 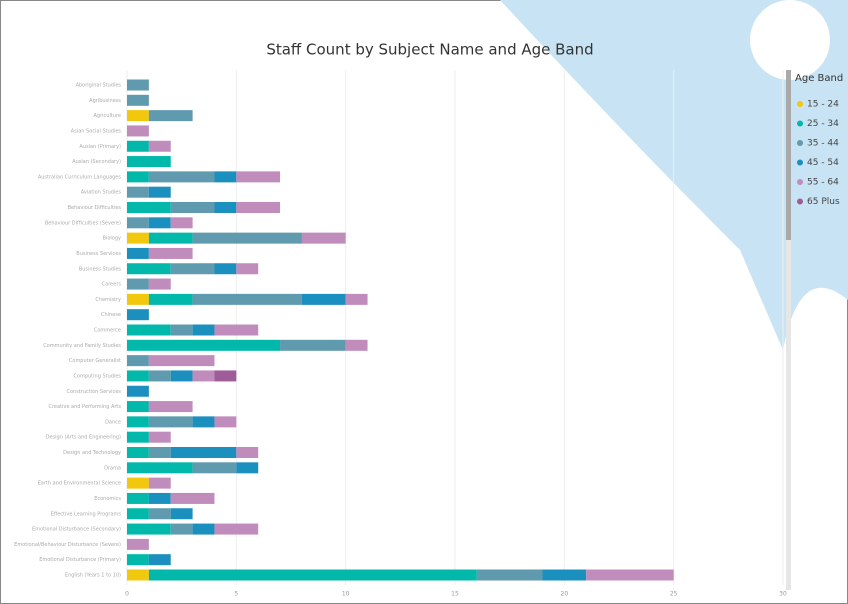 What do you see at coordinates (236, 594) in the screenshot?
I see `x-tick-label: 5` at bounding box center [236, 594].